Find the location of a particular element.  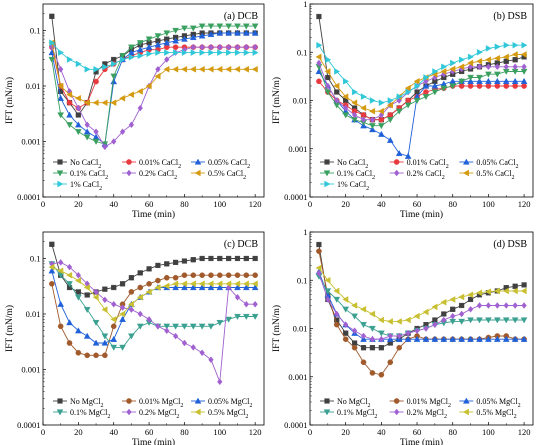

legend-item: 0.2% MgCl2 is located at coordinates (418, 414).